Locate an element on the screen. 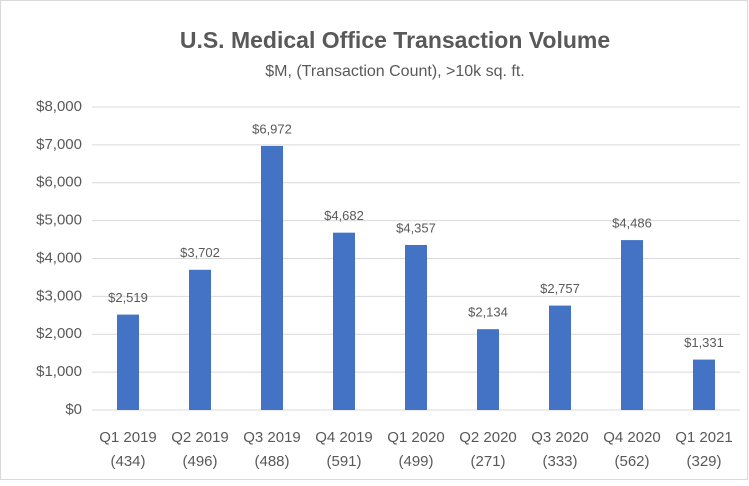  x-tick-label: Q4 2020 is located at coordinates (632, 437).